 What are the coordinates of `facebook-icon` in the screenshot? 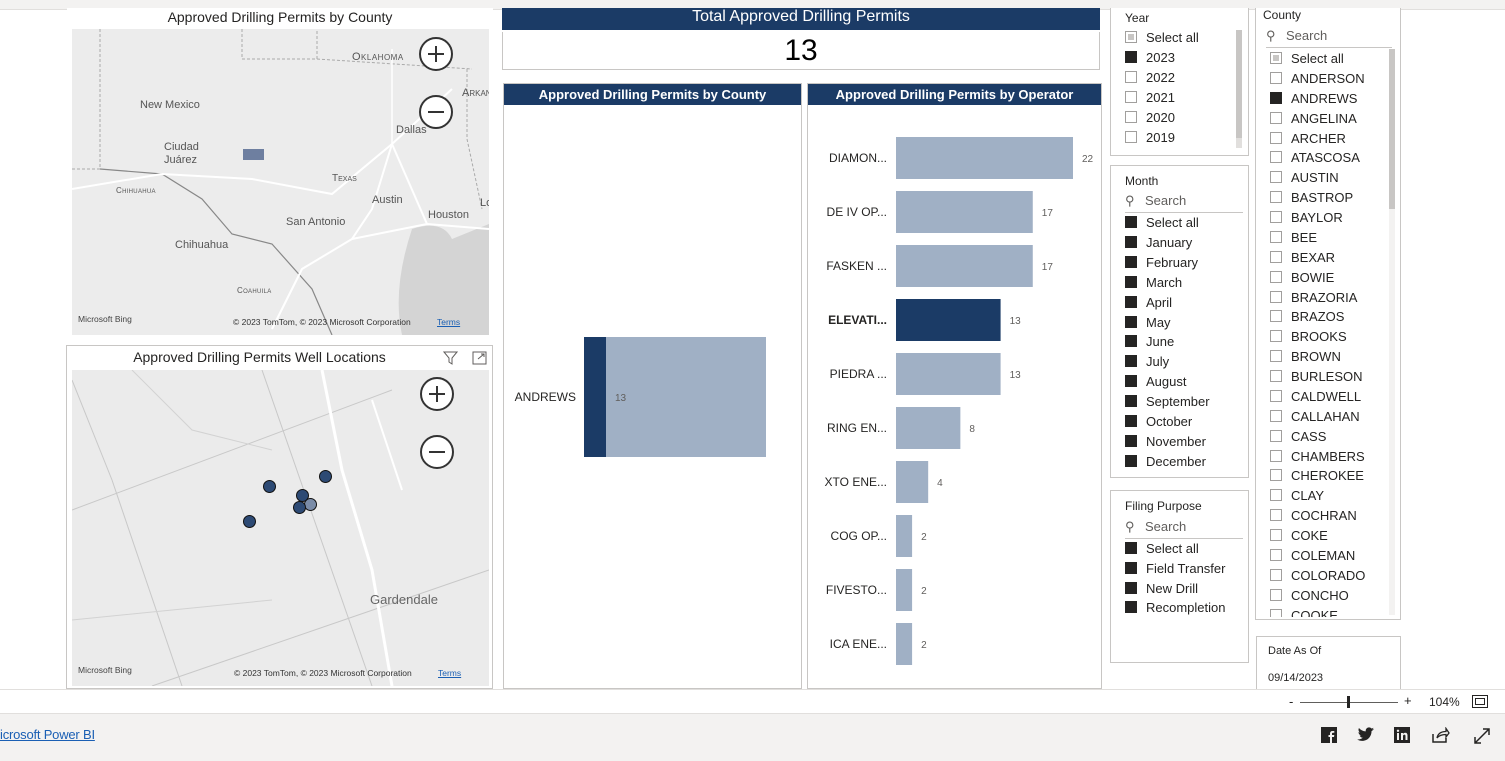 It's located at (1329, 737).